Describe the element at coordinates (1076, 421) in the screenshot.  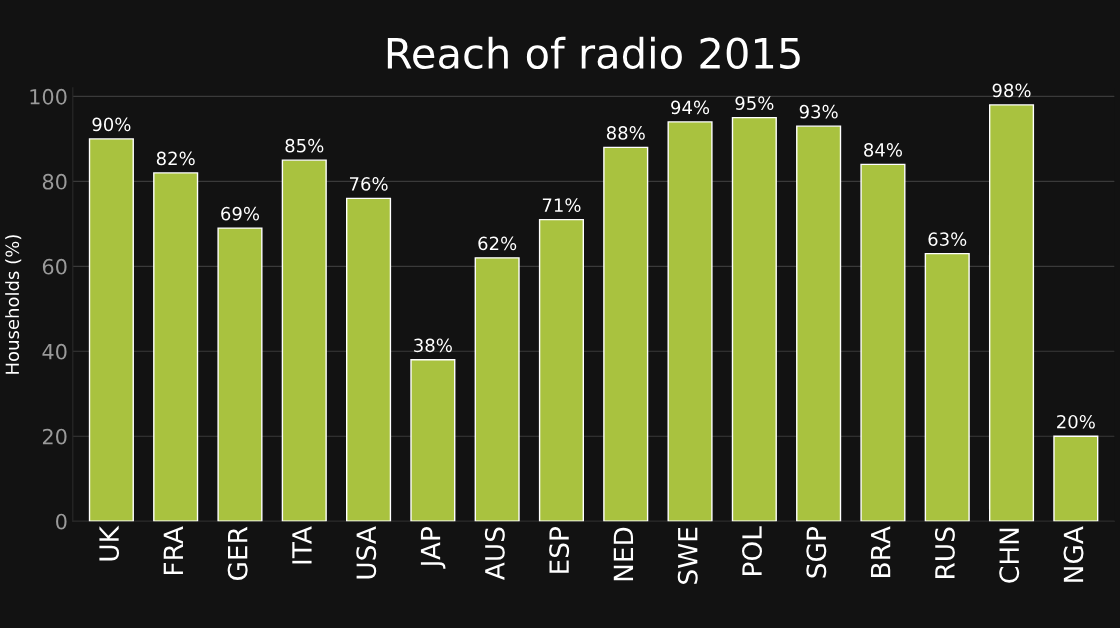
I see `data-label: 20%` at that location.